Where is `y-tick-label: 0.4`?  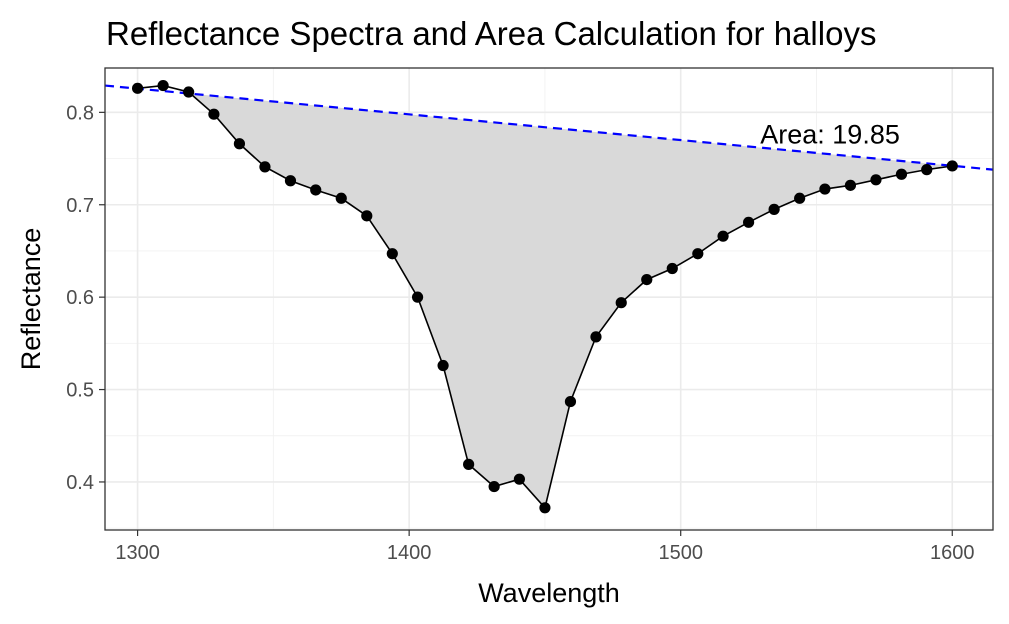 y-tick-label: 0.4 is located at coordinates (80, 483).